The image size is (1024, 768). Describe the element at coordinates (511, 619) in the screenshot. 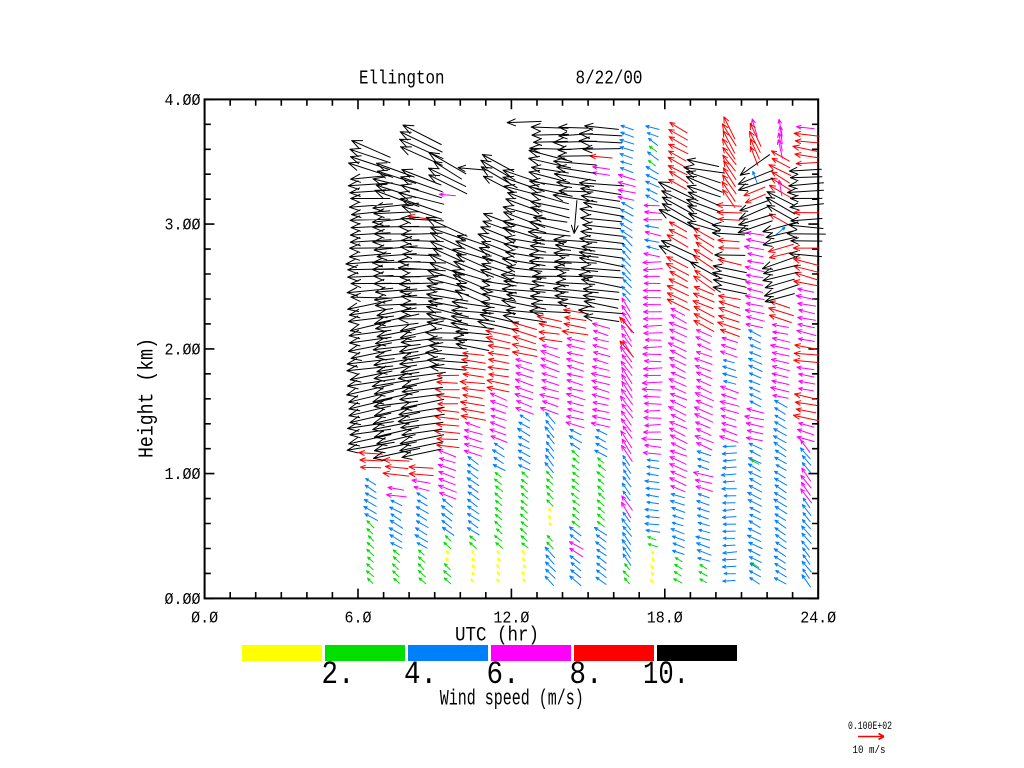

I see `svg-text: 12.Ø` at that location.